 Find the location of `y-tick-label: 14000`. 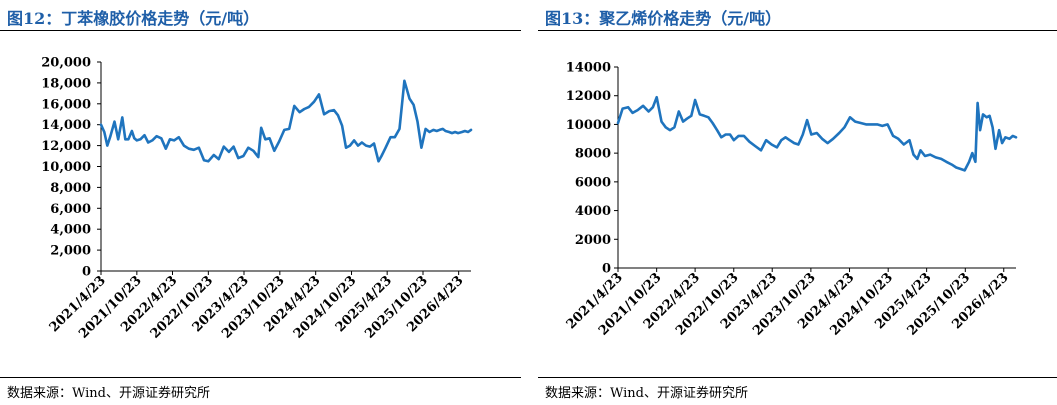

y-tick-label: 14000 is located at coordinates (588, 68).